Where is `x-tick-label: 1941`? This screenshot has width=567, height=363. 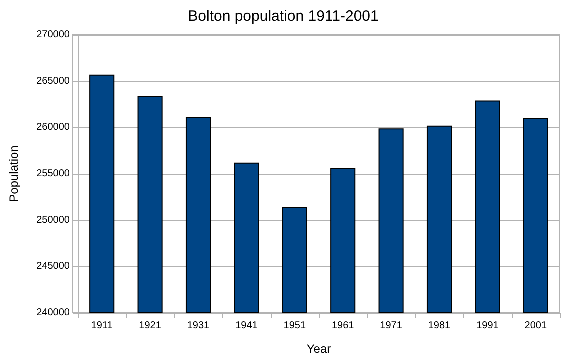 x-tick-label: 1941 is located at coordinates (247, 326).